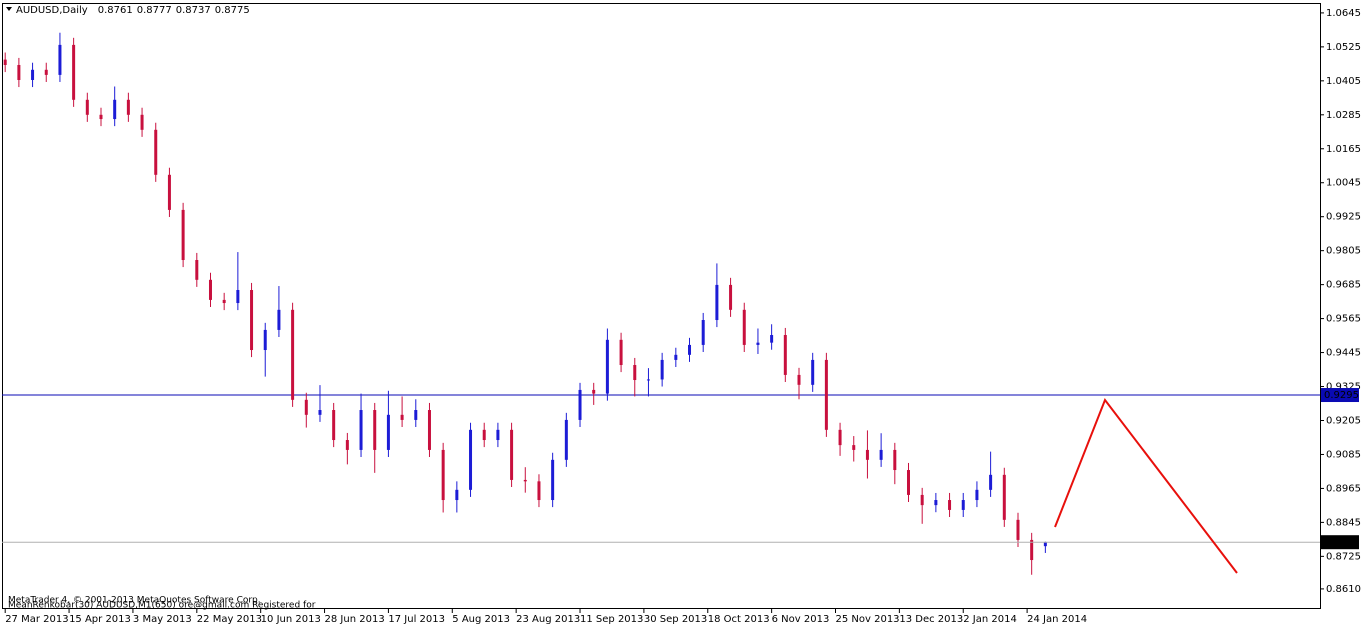 Image resolution: width=1362 pixels, height=627 pixels. Describe the element at coordinates (1343, 353) in the screenshot. I see `y-tick-label: 0.9445` at that location.